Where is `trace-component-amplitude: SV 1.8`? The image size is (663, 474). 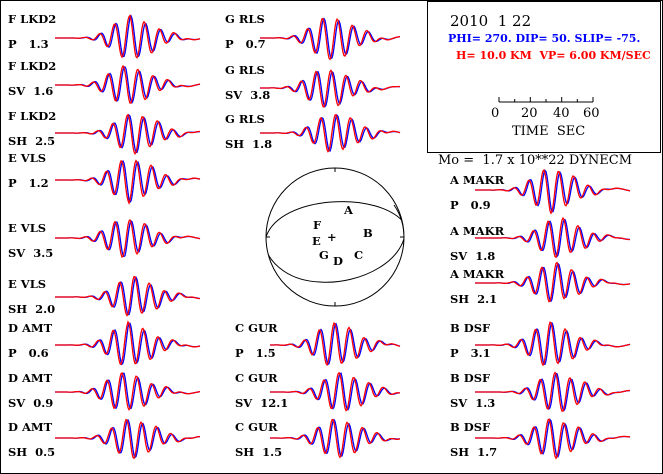 trace-component-amplitude: SV 1.8 is located at coordinates (473, 256).